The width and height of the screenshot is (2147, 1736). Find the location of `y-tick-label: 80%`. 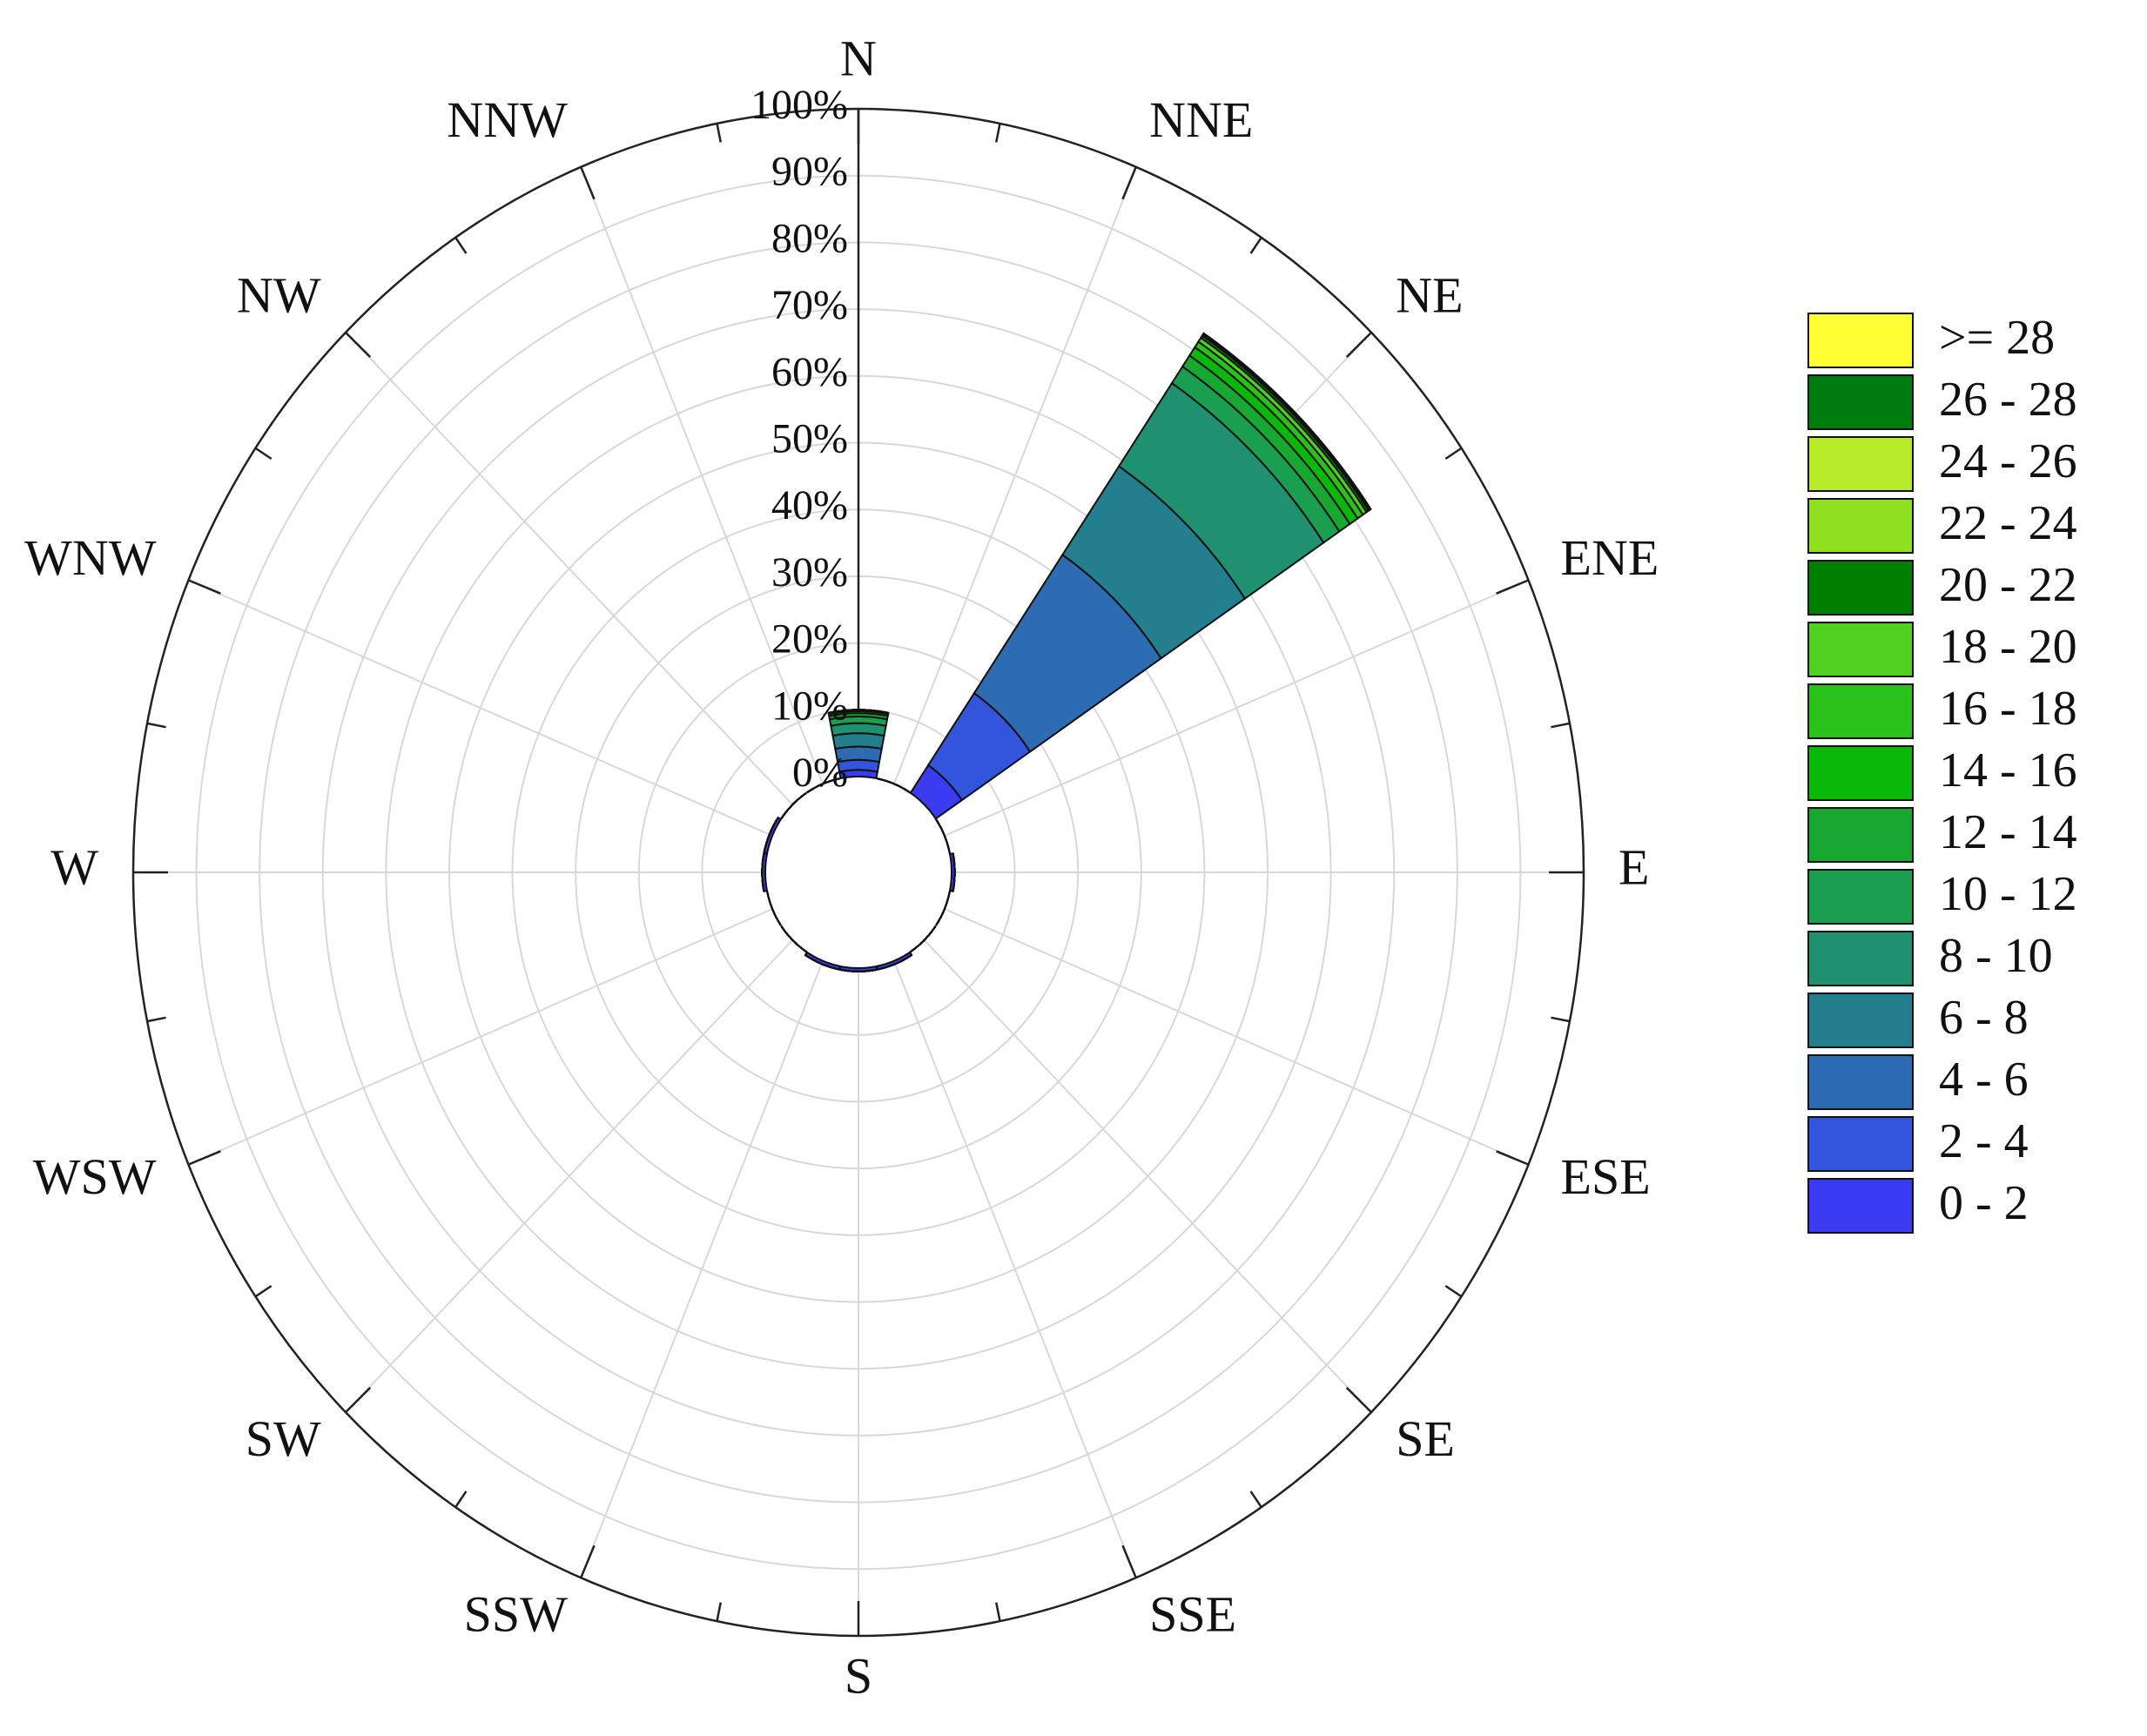

y-tick-label: 80% is located at coordinates (809, 238).